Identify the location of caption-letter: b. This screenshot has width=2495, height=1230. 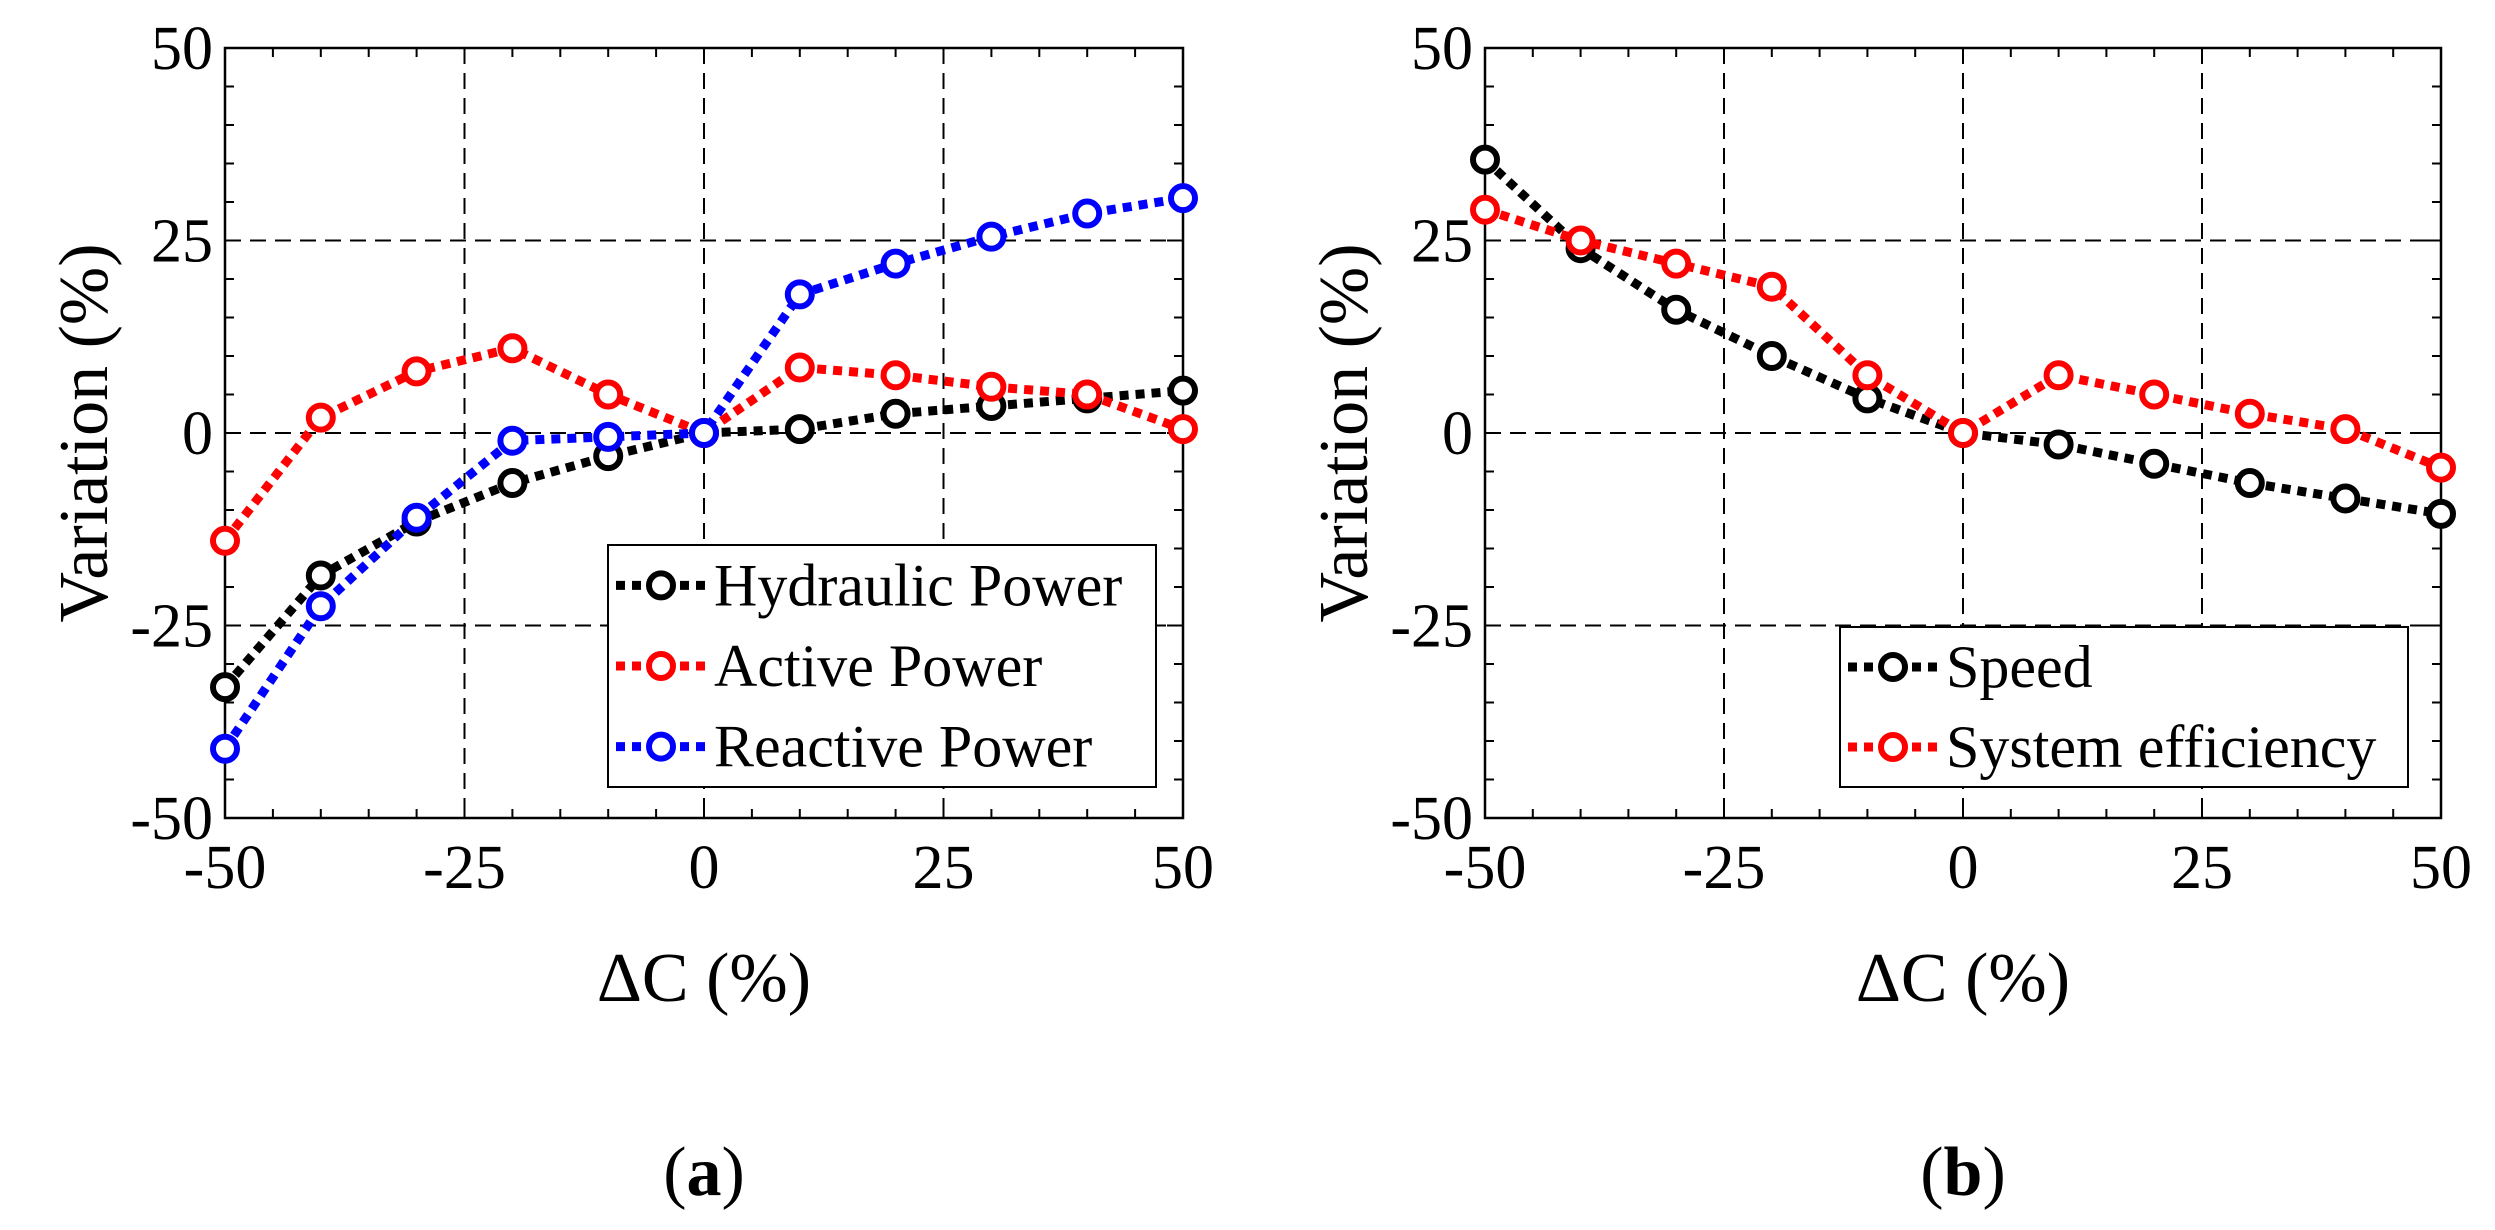
(1963, 1172).